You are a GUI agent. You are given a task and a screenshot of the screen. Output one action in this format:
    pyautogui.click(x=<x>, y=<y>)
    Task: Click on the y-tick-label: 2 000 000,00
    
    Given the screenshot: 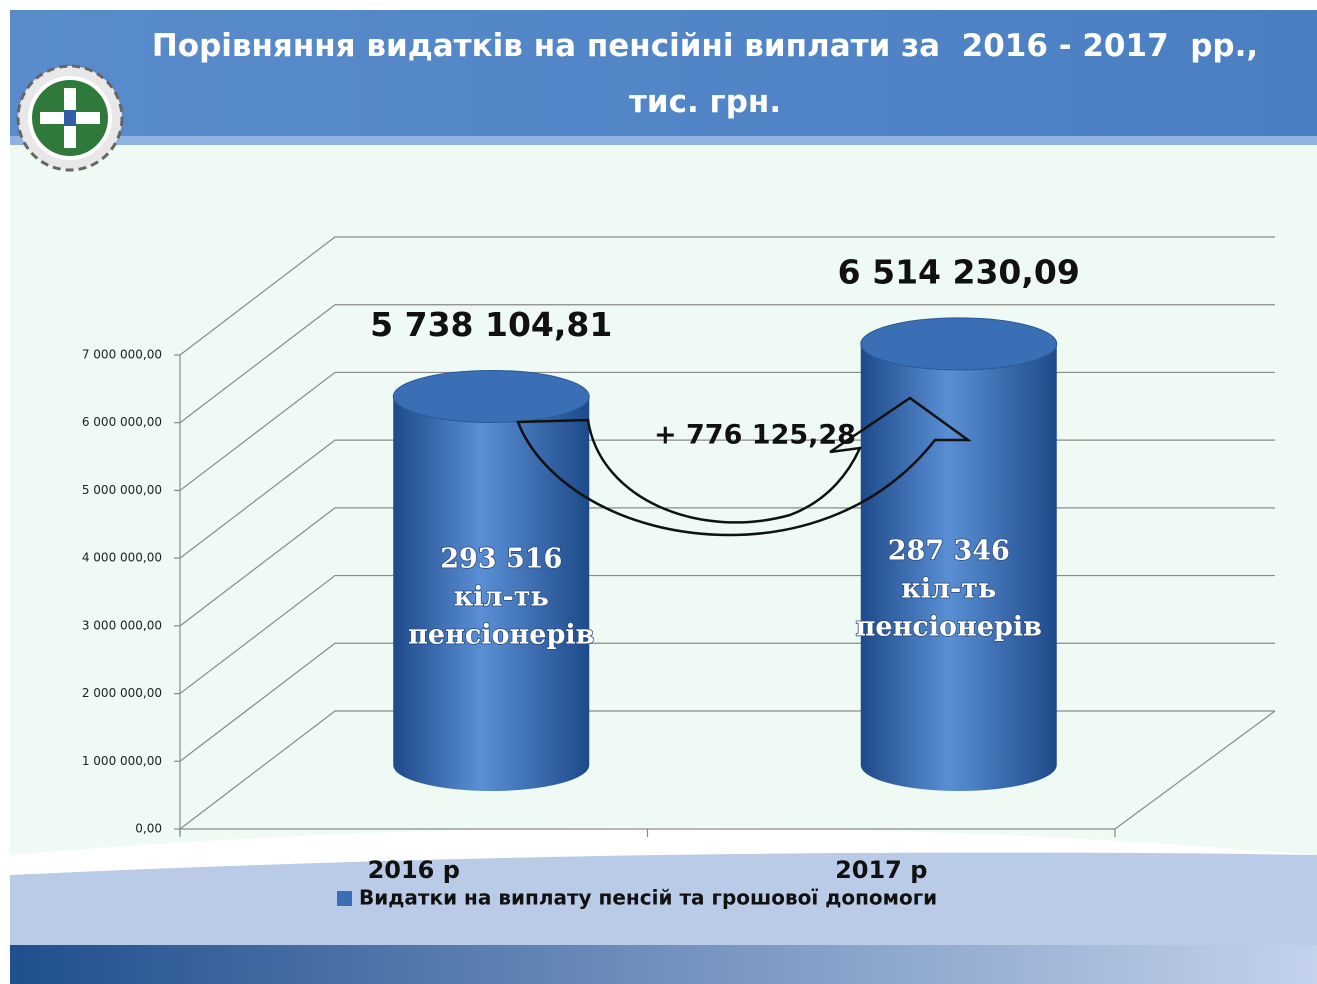 What is the action you would take?
    pyautogui.click(x=122, y=693)
    